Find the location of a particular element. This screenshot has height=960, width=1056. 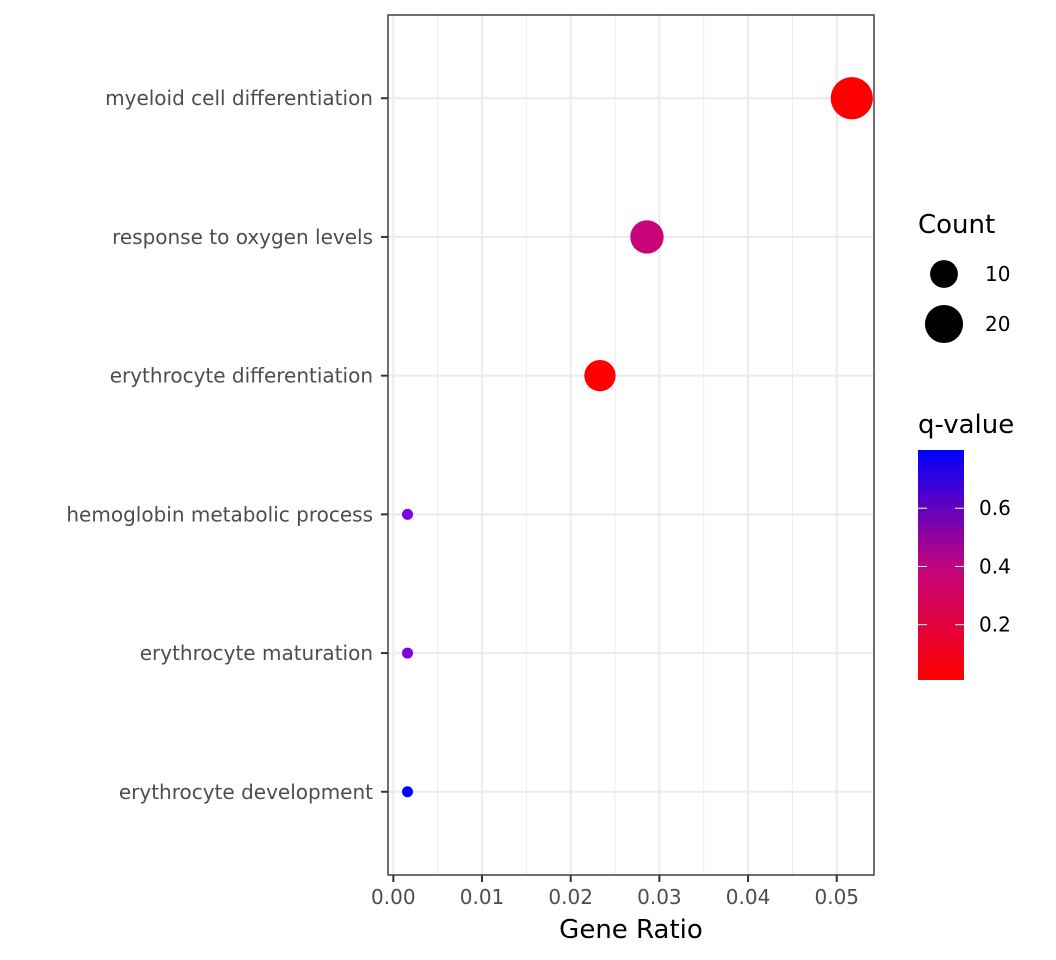

color-legend-label: 0.2 is located at coordinates (995, 625).